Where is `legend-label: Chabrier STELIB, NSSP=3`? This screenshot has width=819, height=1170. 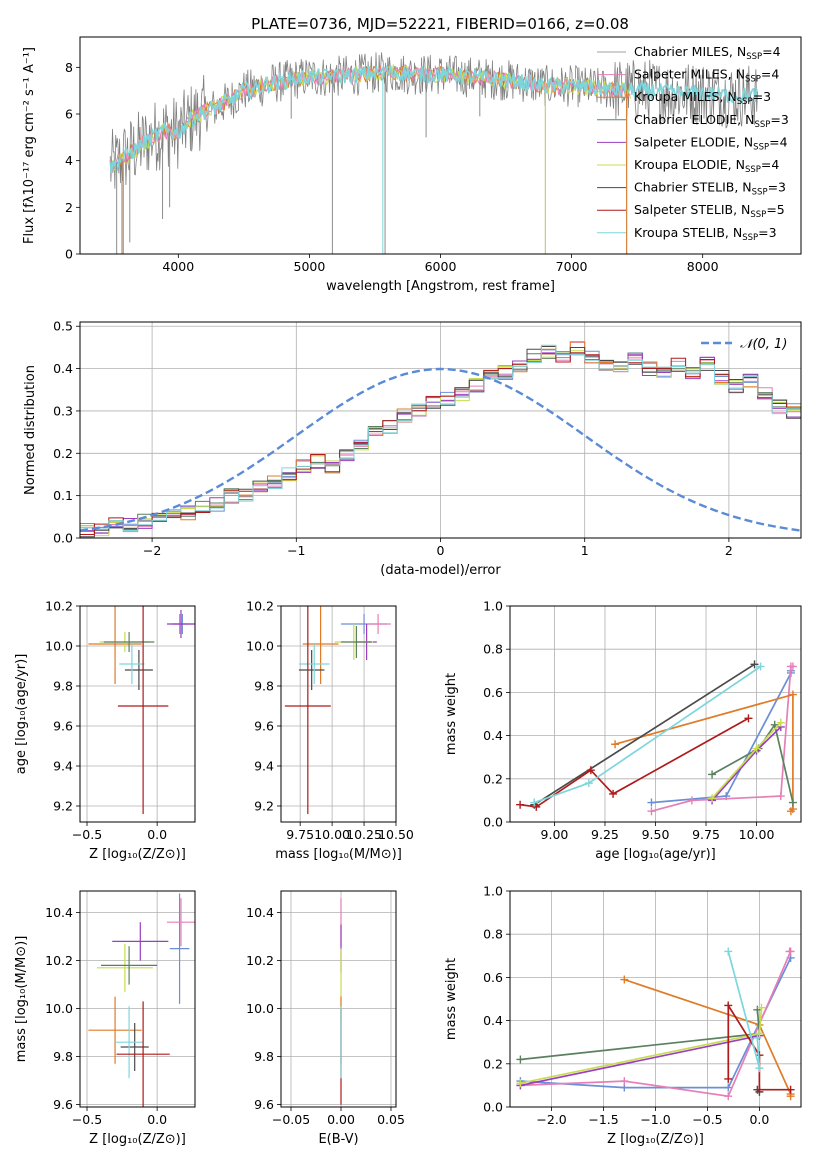 legend-label: Chabrier STELIB, NSSP=3 is located at coordinates (710, 189).